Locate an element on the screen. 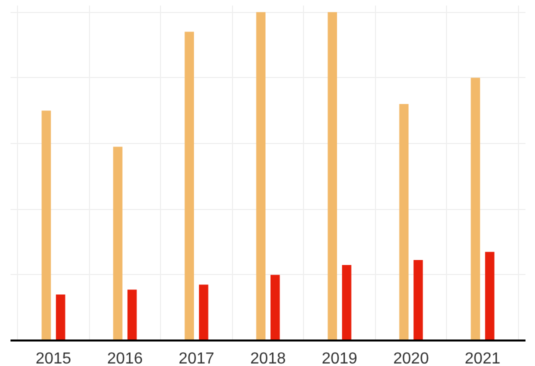 This screenshot has height=366, width=535. x-tick-label: 2021 is located at coordinates (482, 358).